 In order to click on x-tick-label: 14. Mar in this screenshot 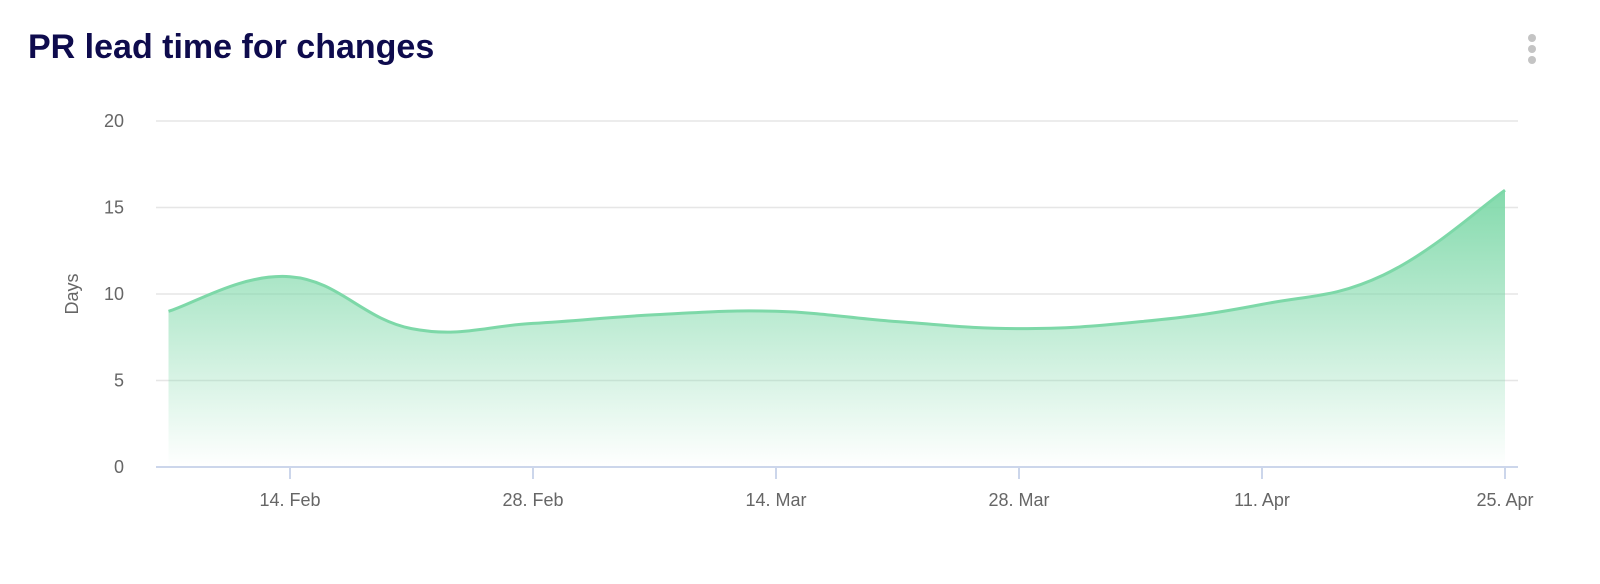, I will do `click(775, 500)`.